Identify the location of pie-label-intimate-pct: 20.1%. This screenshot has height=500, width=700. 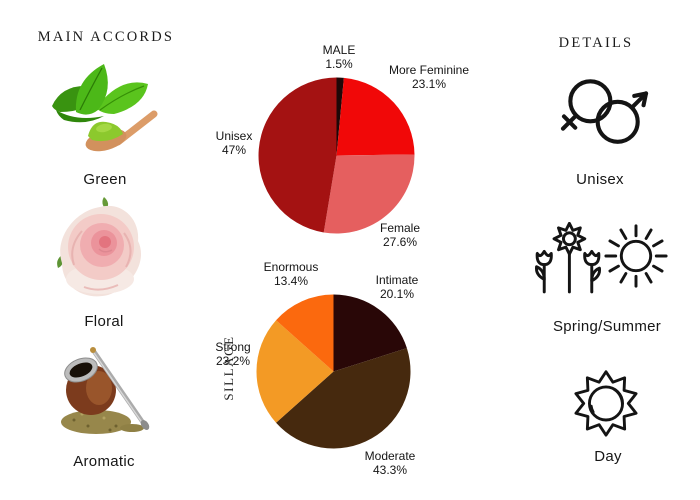
(397, 293).